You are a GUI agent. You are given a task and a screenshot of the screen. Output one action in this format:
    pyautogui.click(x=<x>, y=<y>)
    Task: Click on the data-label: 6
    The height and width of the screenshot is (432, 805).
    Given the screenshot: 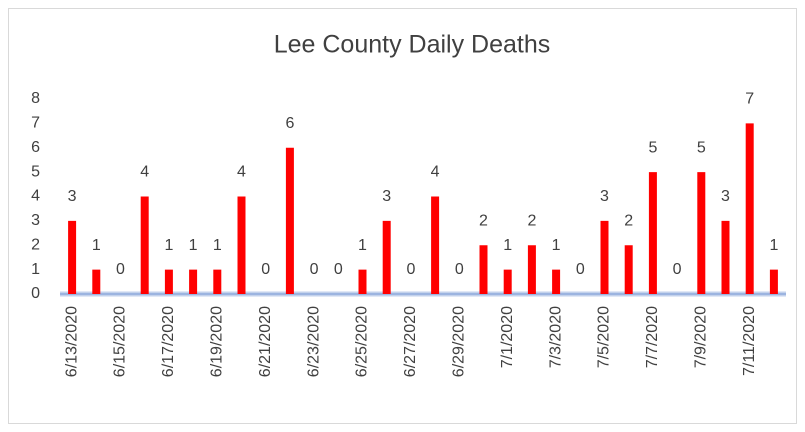 What is the action you would take?
    pyautogui.click(x=289, y=123)
    